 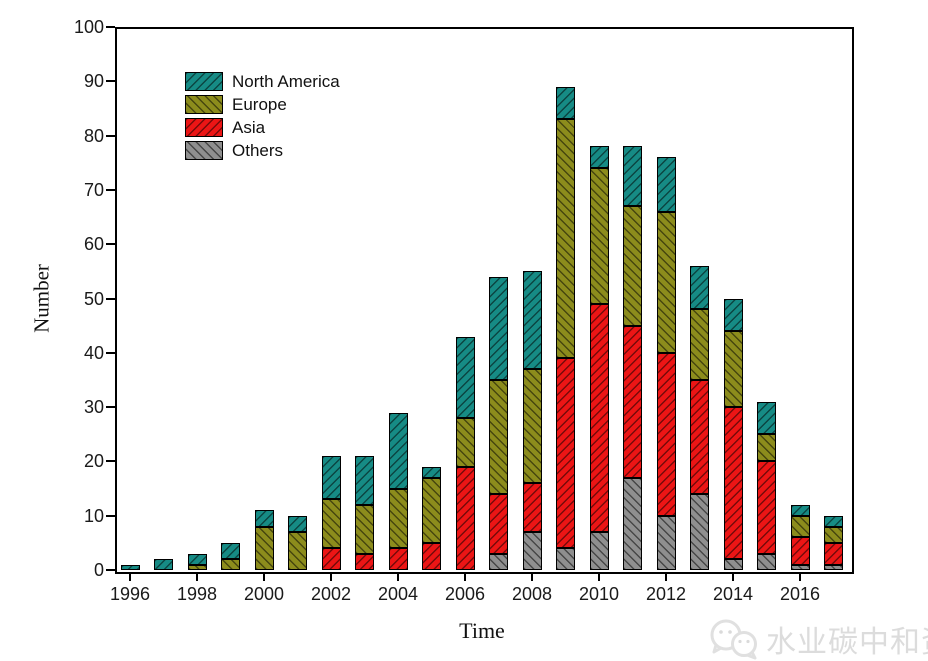 What do you see at coordinates (599, 594) in the screenshot?
I see `x-tick-label: 2010` at bounding box center [599, 594].